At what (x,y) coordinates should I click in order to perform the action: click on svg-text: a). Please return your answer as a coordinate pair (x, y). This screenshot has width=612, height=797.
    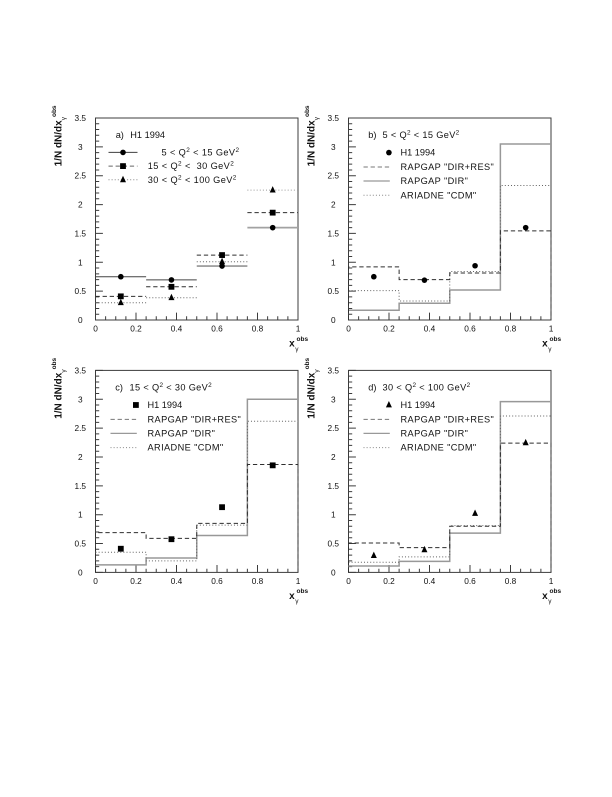
    Looking at the image, I should click on (120, 135).